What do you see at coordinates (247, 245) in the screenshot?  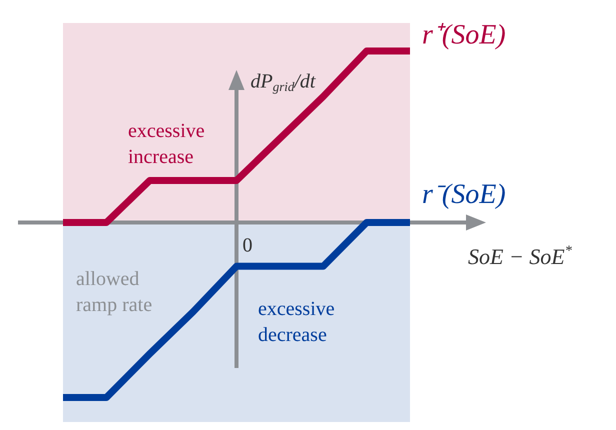 I see `annotation: 0` at bounding box center [247, 245].